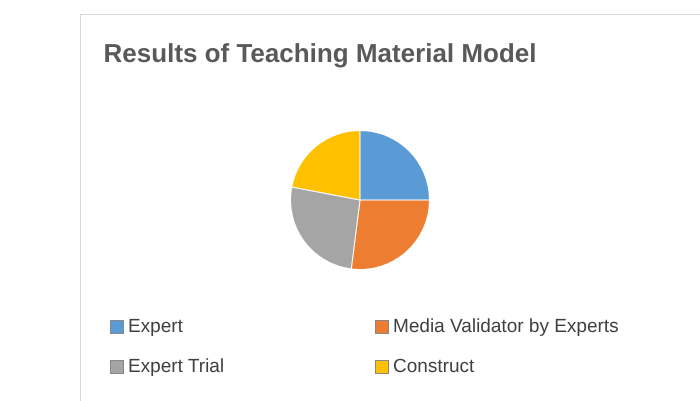 The image size is (700, 401). I want to click on chart-title: Results of Teaching Material Model, so click(320, 53).